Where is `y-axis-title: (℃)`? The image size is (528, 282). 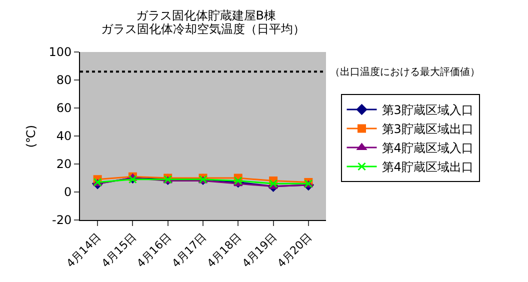 y-axis-title: (℃) is located at coordinates (31, 136).